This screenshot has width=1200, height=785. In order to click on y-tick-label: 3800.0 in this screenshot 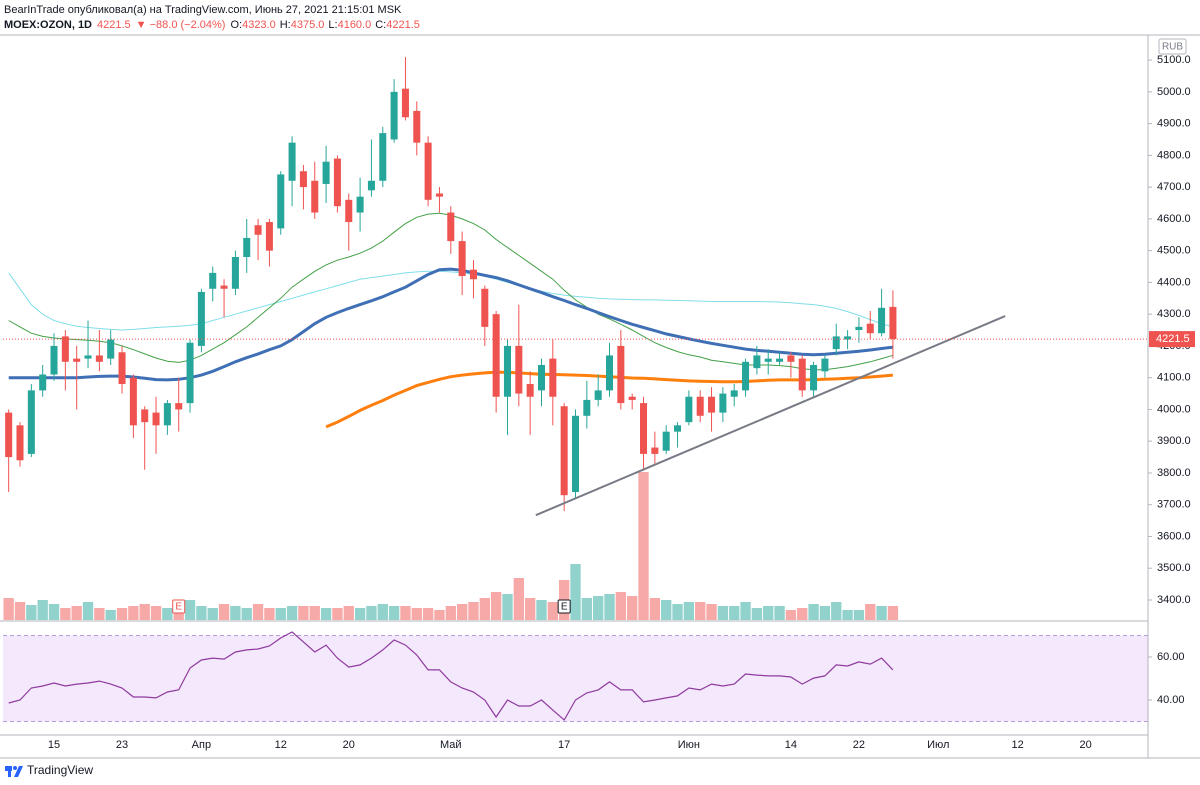, I will do `click(1174, 473)`.